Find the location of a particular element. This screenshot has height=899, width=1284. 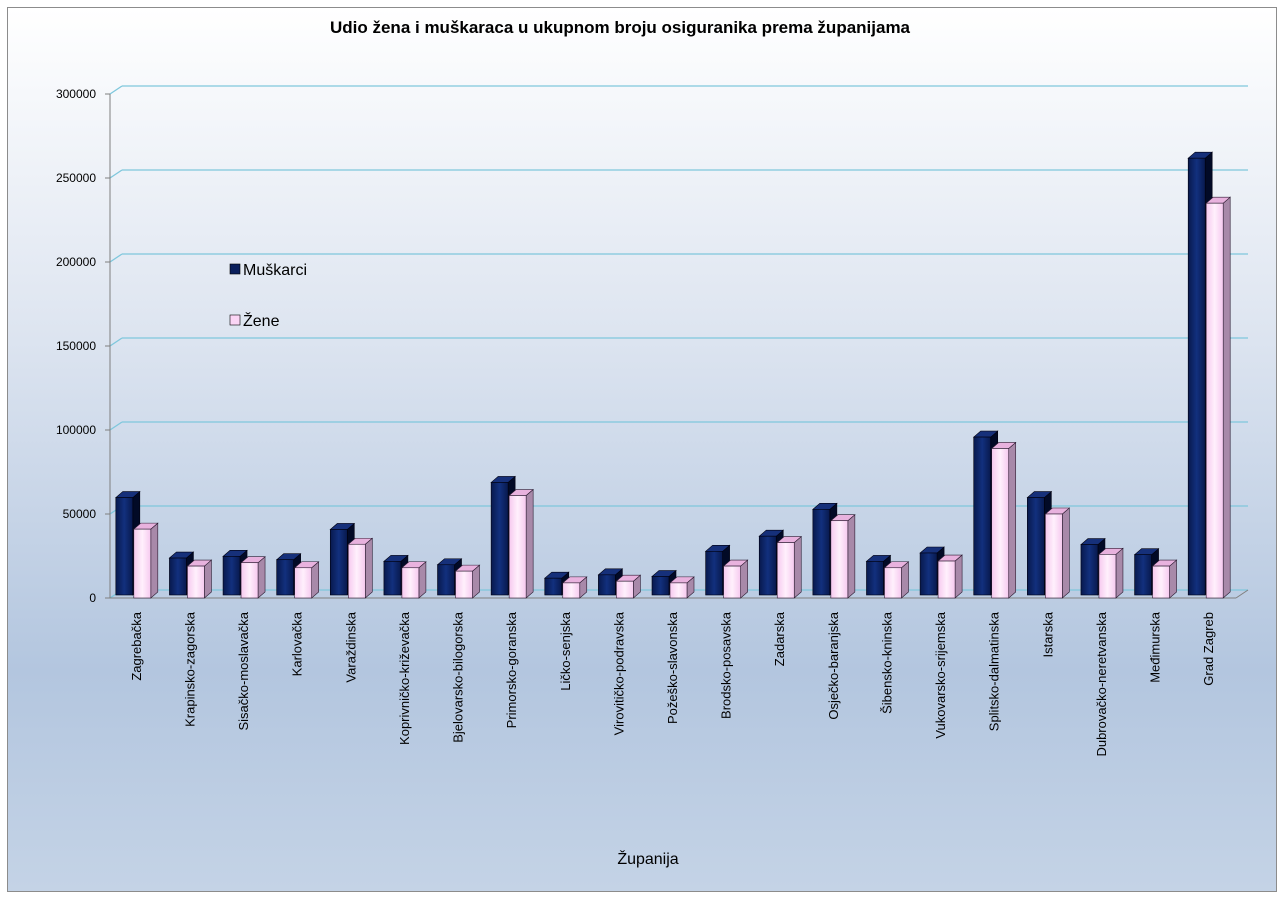

y-tick-label: 200000 is located at coordinates (76, 262).